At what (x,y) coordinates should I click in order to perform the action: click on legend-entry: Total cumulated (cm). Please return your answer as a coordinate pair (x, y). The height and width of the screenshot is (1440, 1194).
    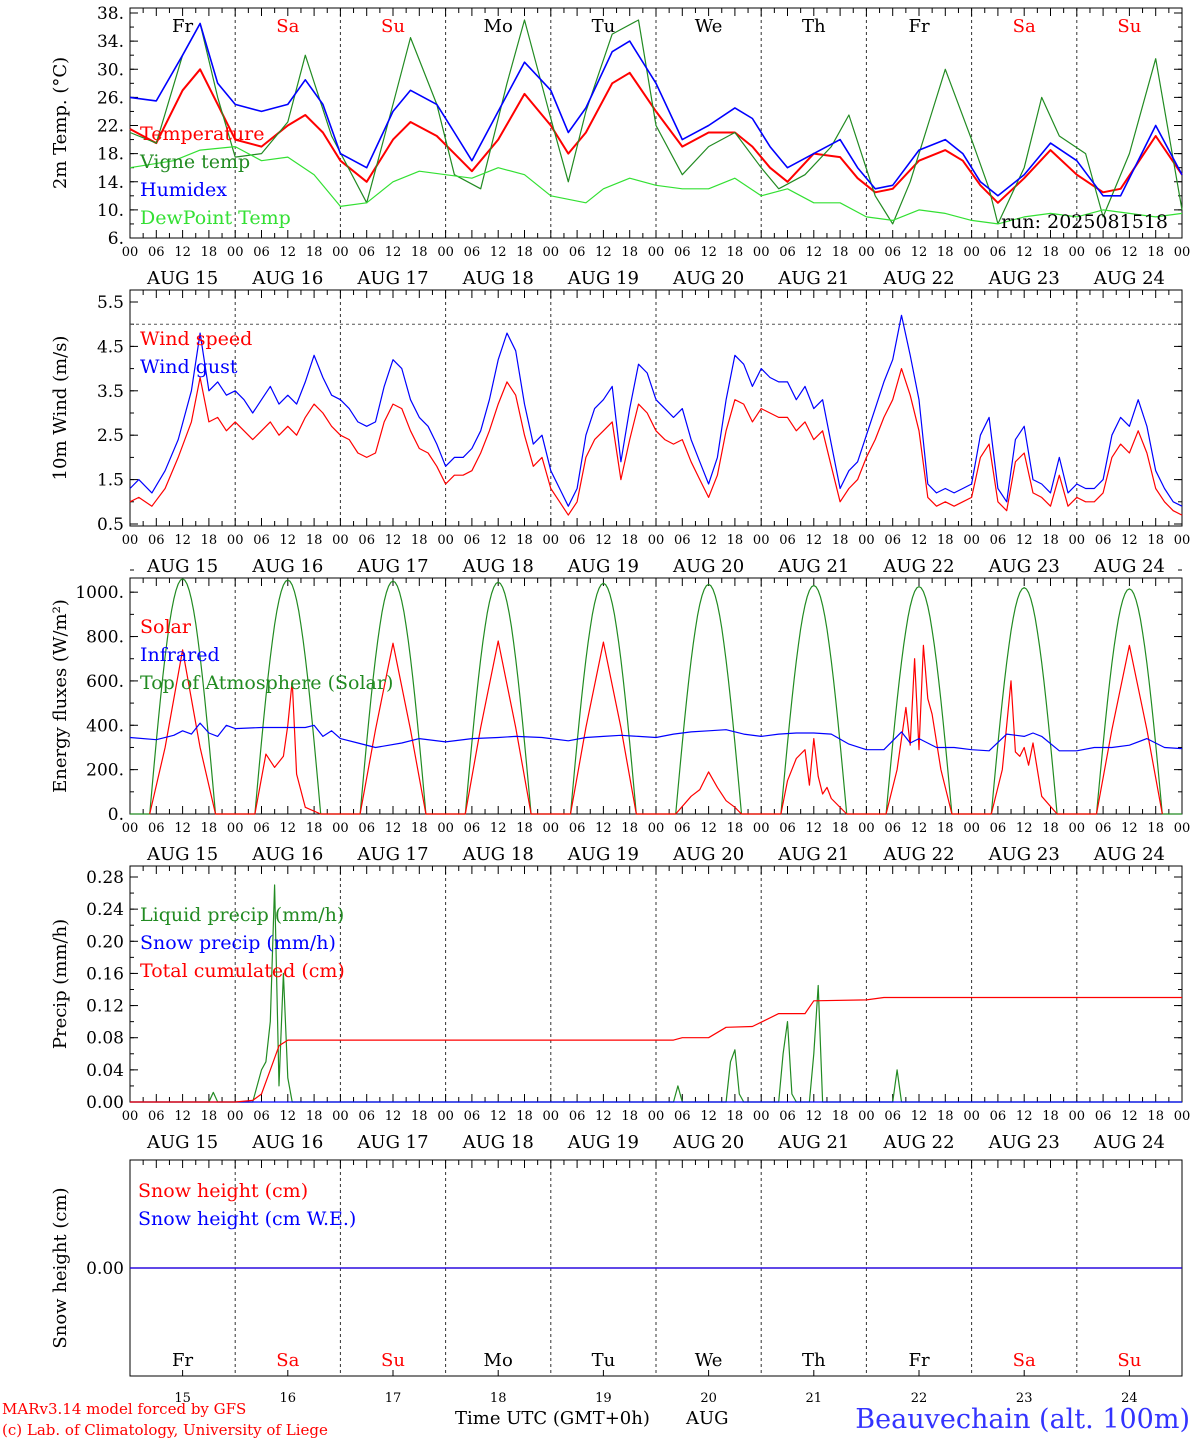
    Looking at the image, I should click on (242, 971).